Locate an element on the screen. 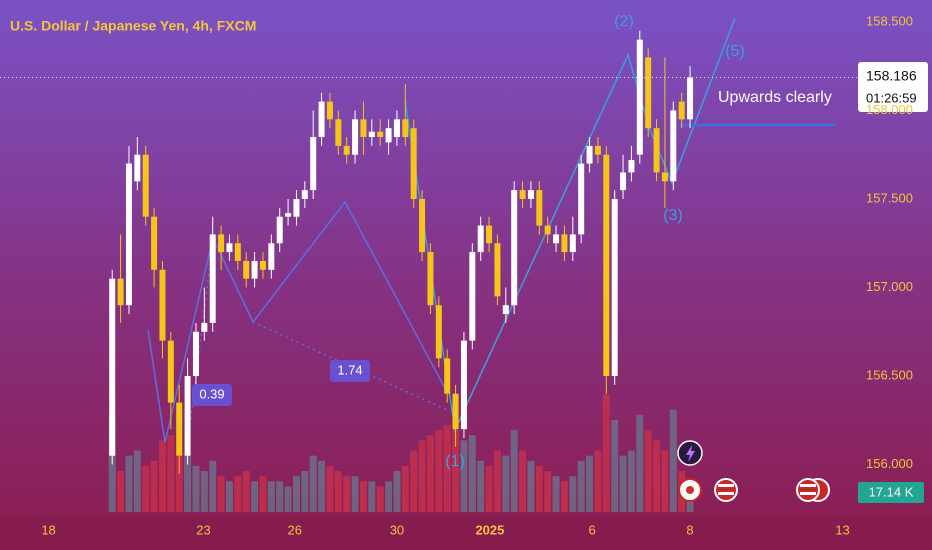  x-tick-label: 18 is located at coordinates (48, 529).